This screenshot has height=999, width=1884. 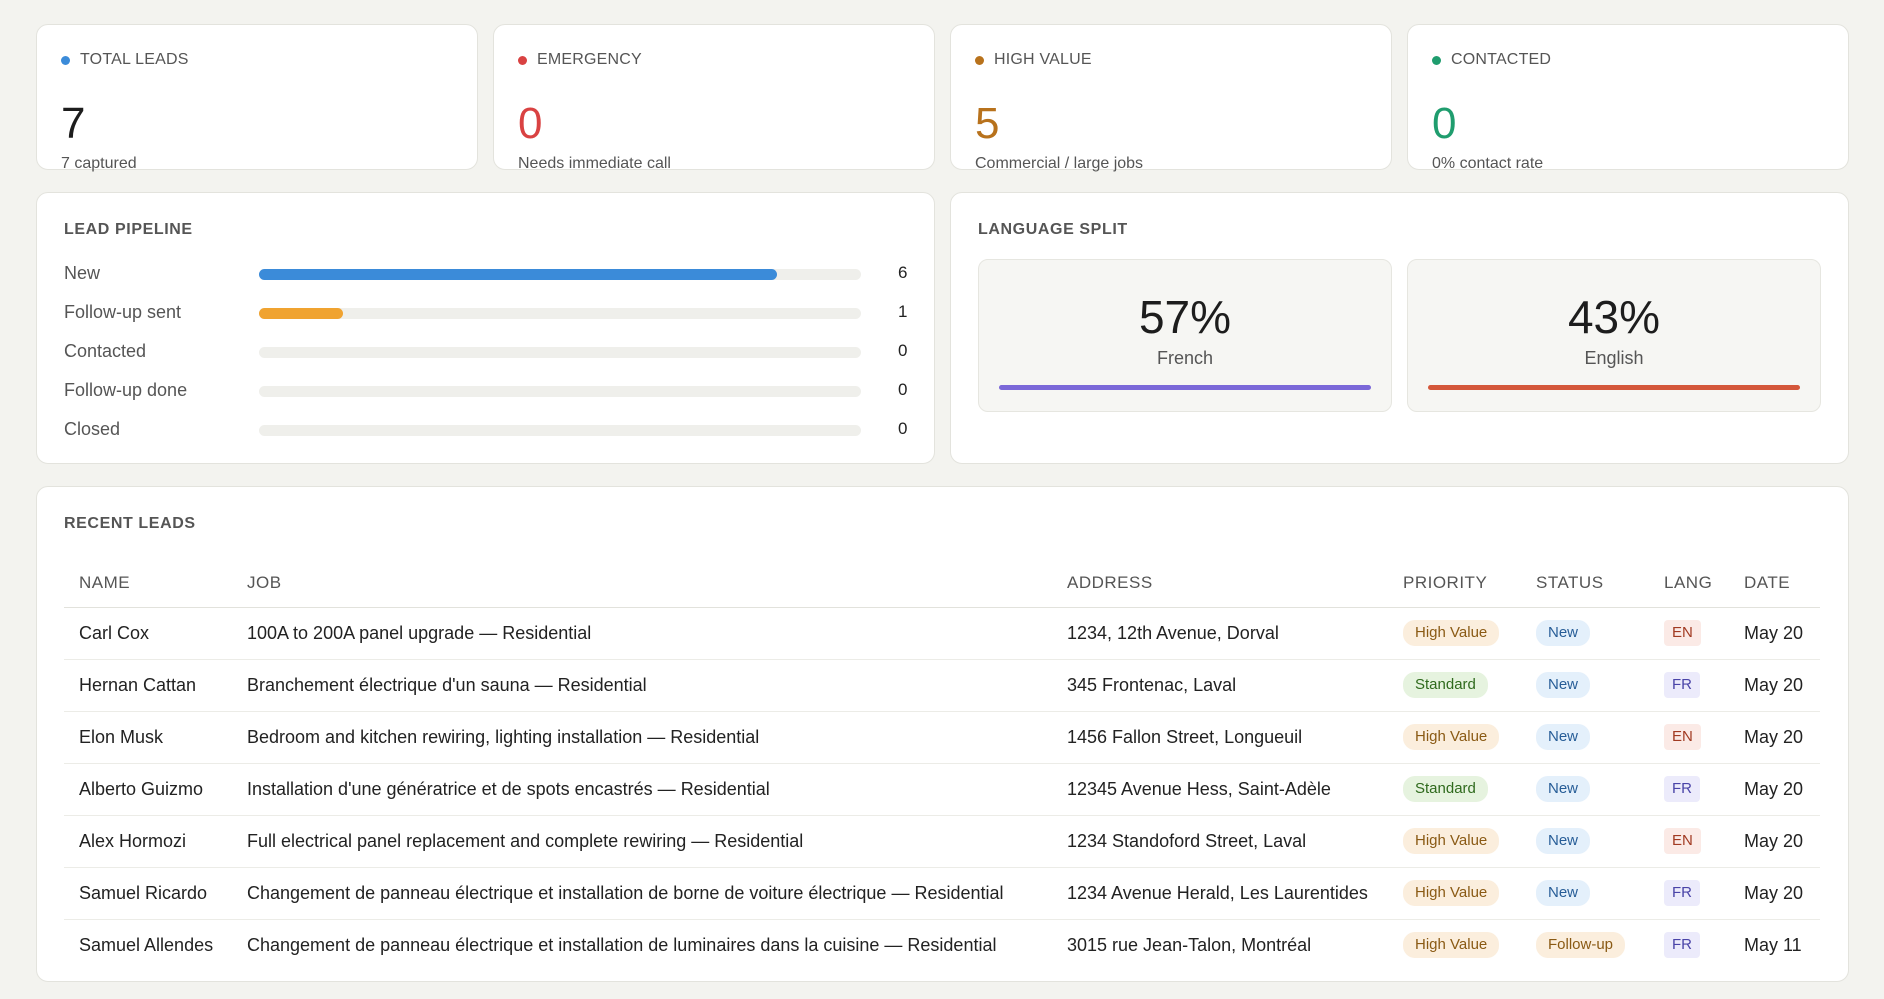 What do you see at coordinates (1614, 358) in the screenshot?
I see `language-name: English` at bounding box center [1614, 358].